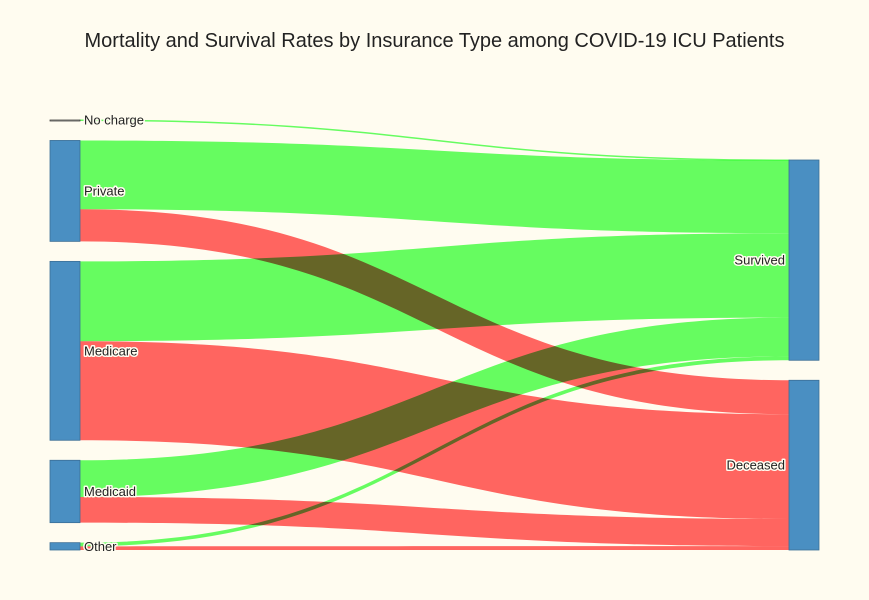  What do you see at coordinates (65, 350) in the screenshot?
I see `node-medicare` at bounding box center [65, 350].